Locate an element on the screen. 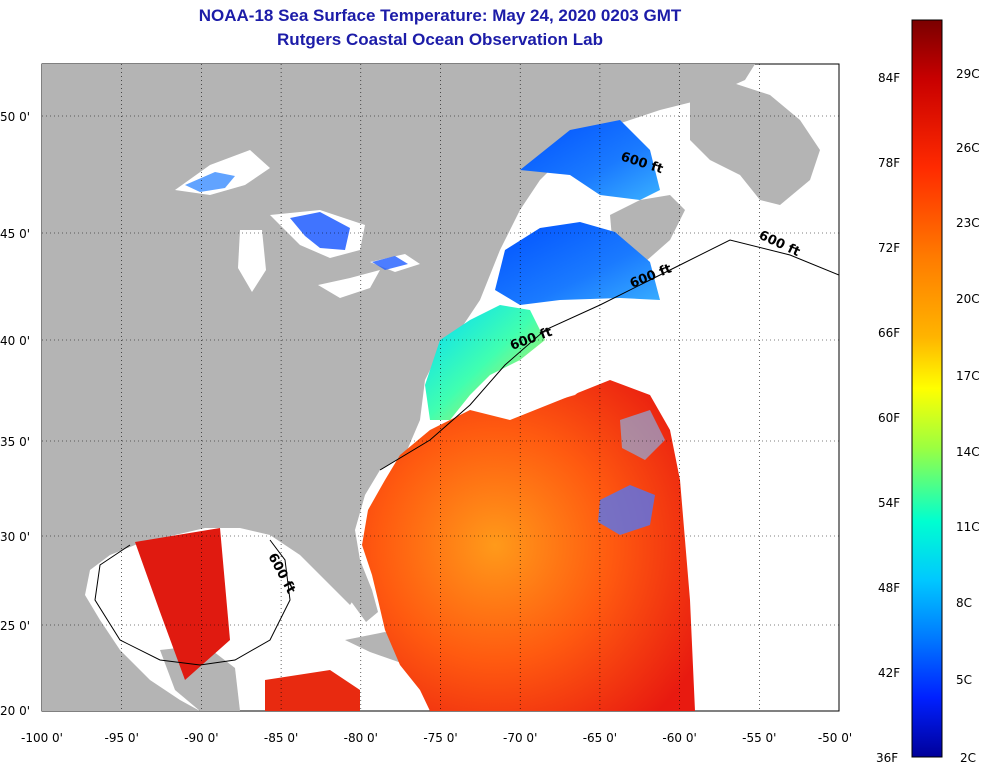  fahrenheit-label: 36F is located at coordinates (887, 758).